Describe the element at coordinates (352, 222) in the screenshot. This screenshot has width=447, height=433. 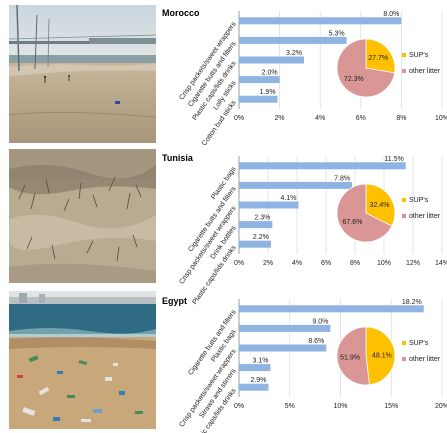
I see `pie-value-label: 67.6%` at that location.